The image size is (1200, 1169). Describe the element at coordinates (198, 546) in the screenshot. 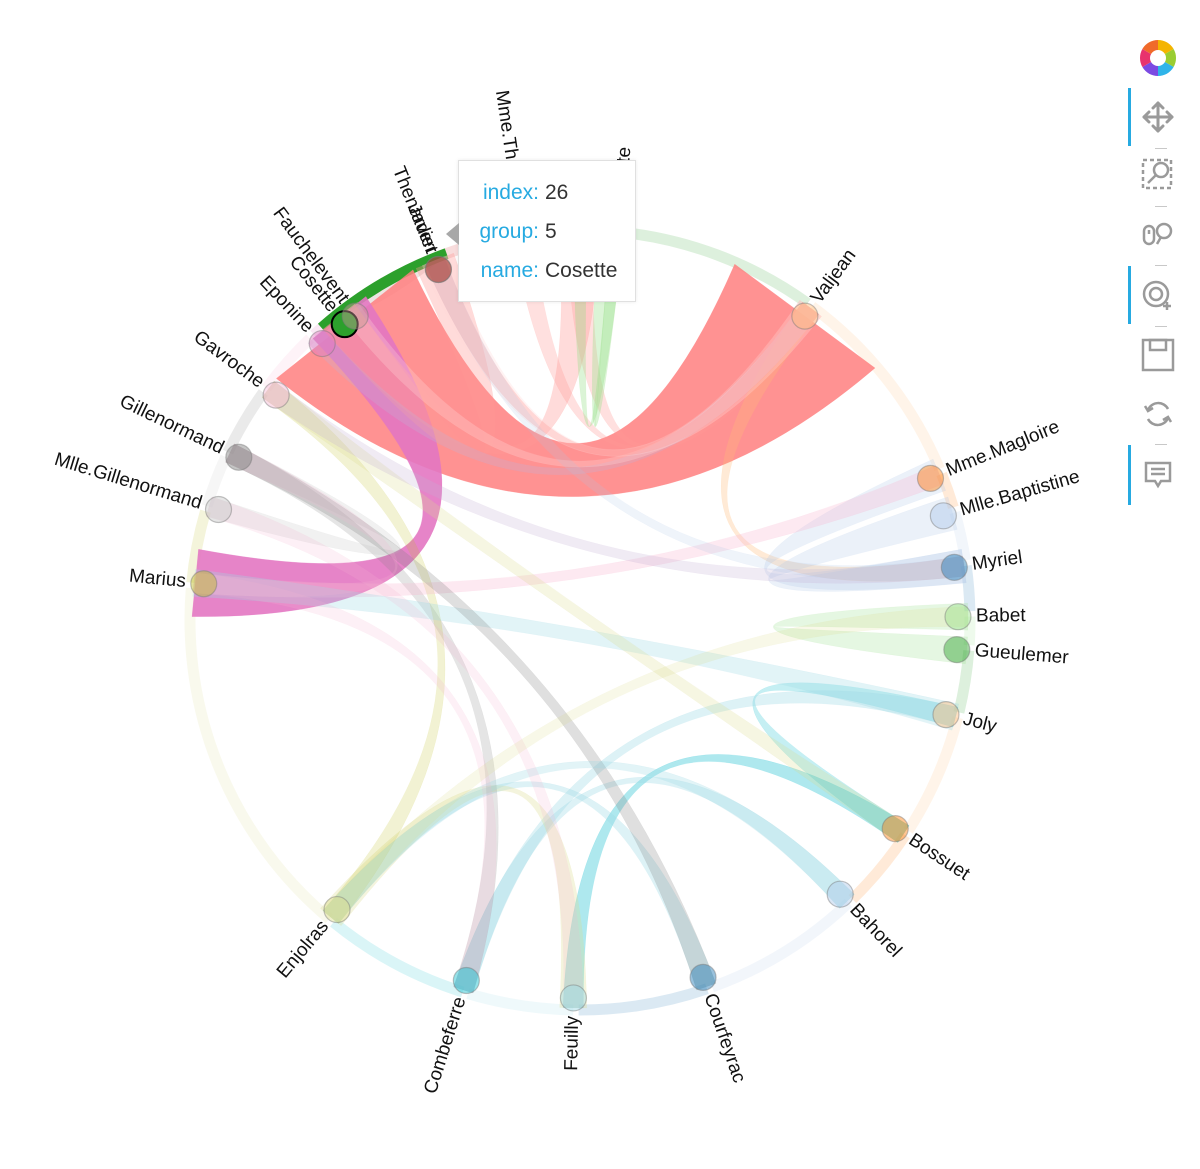

I see `ring-arc-marius` at that location.